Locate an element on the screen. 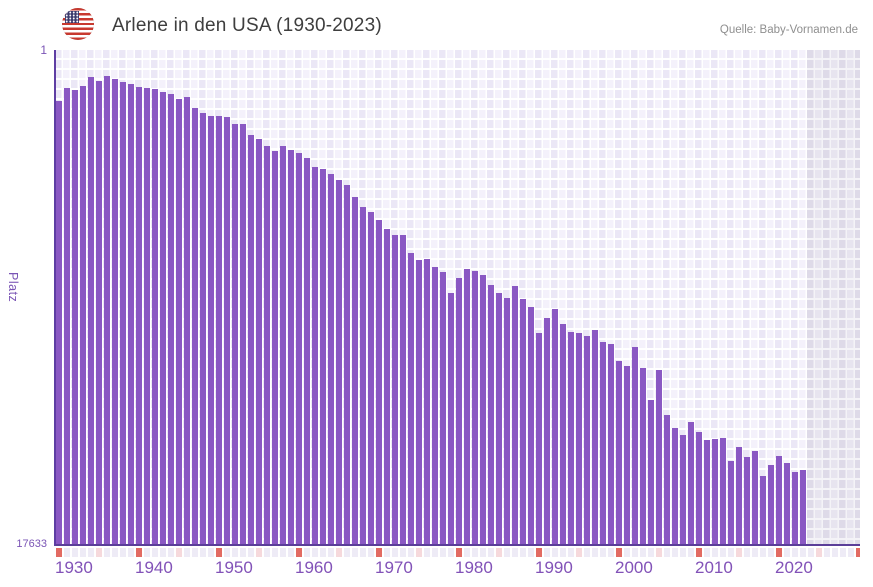 This screenshot has width=873, height=587. bar-1977 is located at coordinates (435, 406).